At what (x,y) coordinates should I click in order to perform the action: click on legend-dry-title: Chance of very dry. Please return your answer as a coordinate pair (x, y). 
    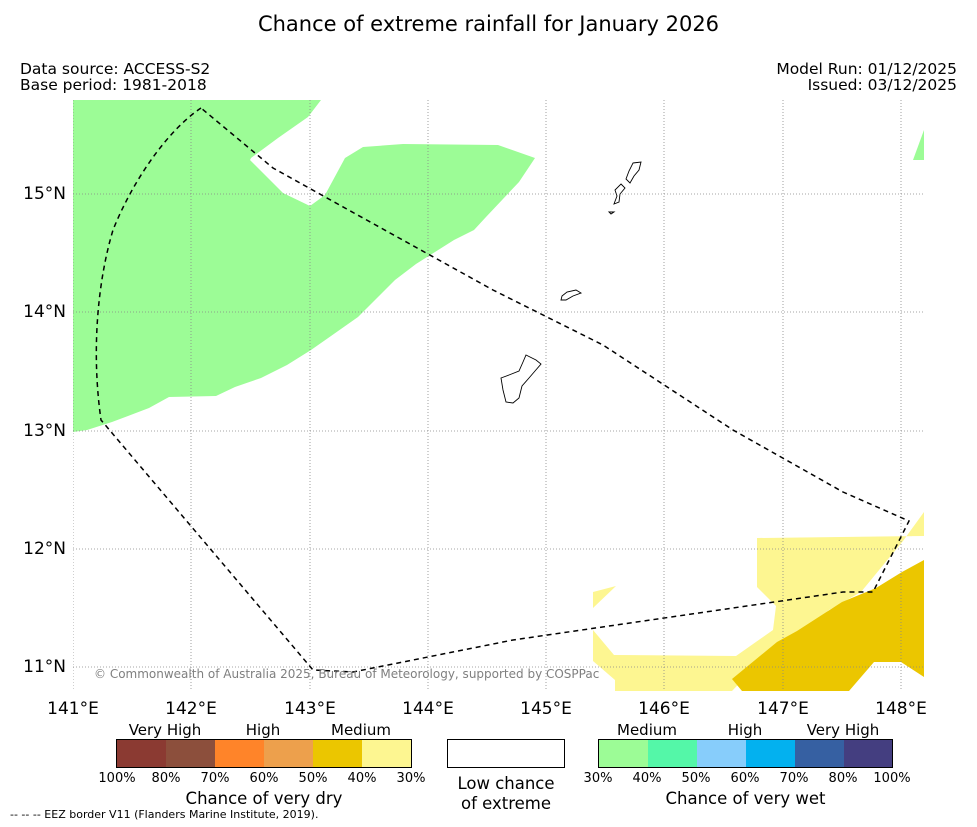
    Looking at the image, I should click on (264, 798).